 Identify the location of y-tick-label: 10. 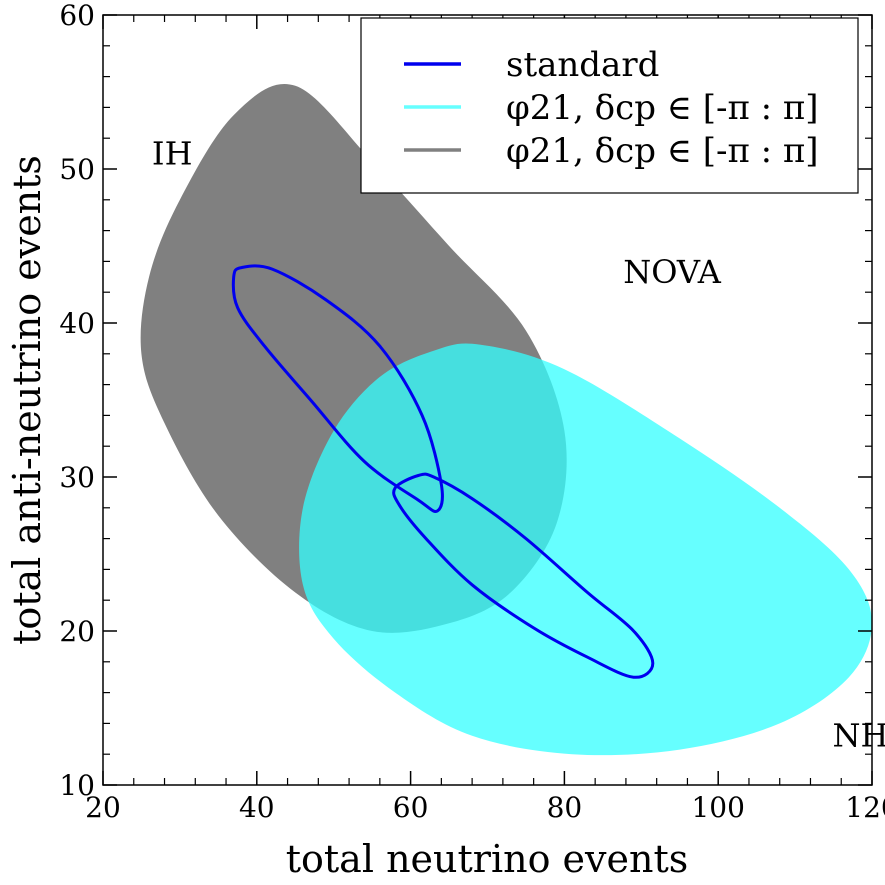
(77, 785).